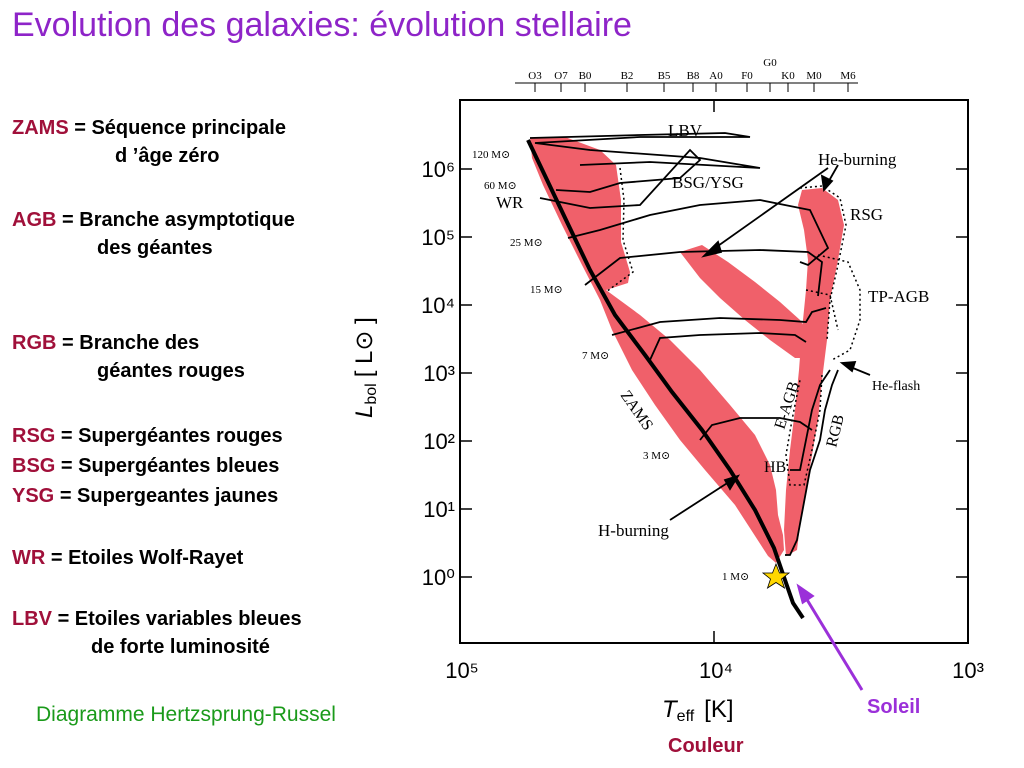 The height and width of the screenshot is (768, 1024). I want to click on glossary-zams: ZAMS = Séquence principale, so click(149, 128).